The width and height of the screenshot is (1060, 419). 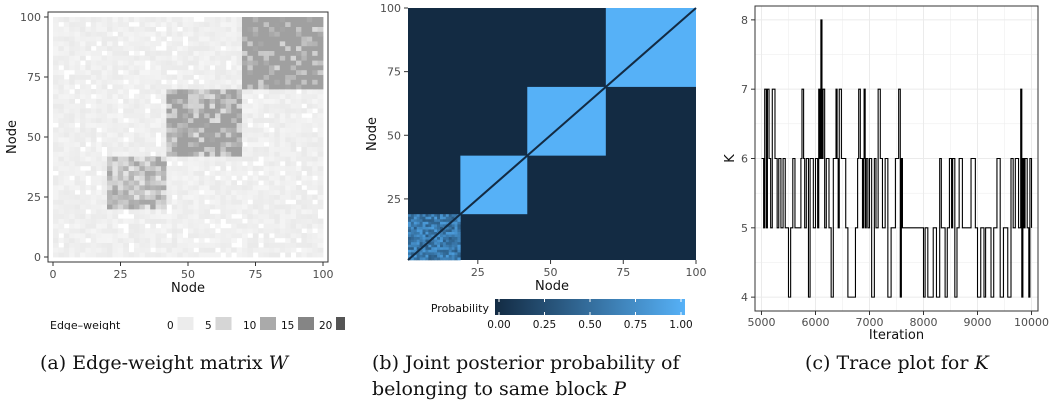 What do you see at coordinates (394, 72) in the screenshot?
I see `y-tick-label-b: 75` at bounding box center [394, 72].